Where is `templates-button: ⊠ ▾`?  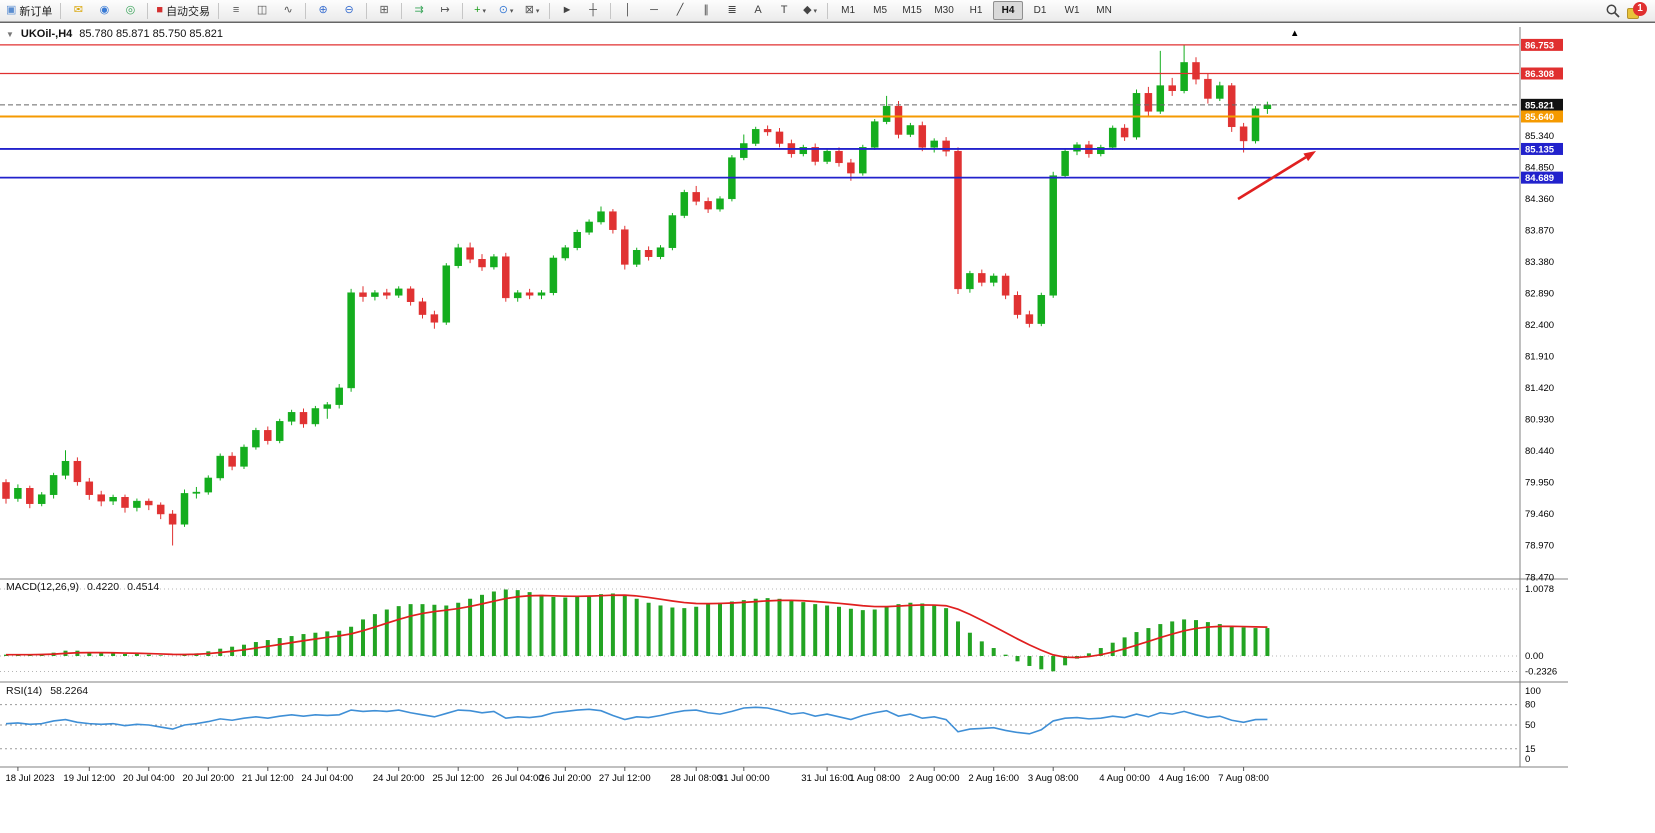
templates-button: ⊠ ▾ is located at coordinates (532, 11).